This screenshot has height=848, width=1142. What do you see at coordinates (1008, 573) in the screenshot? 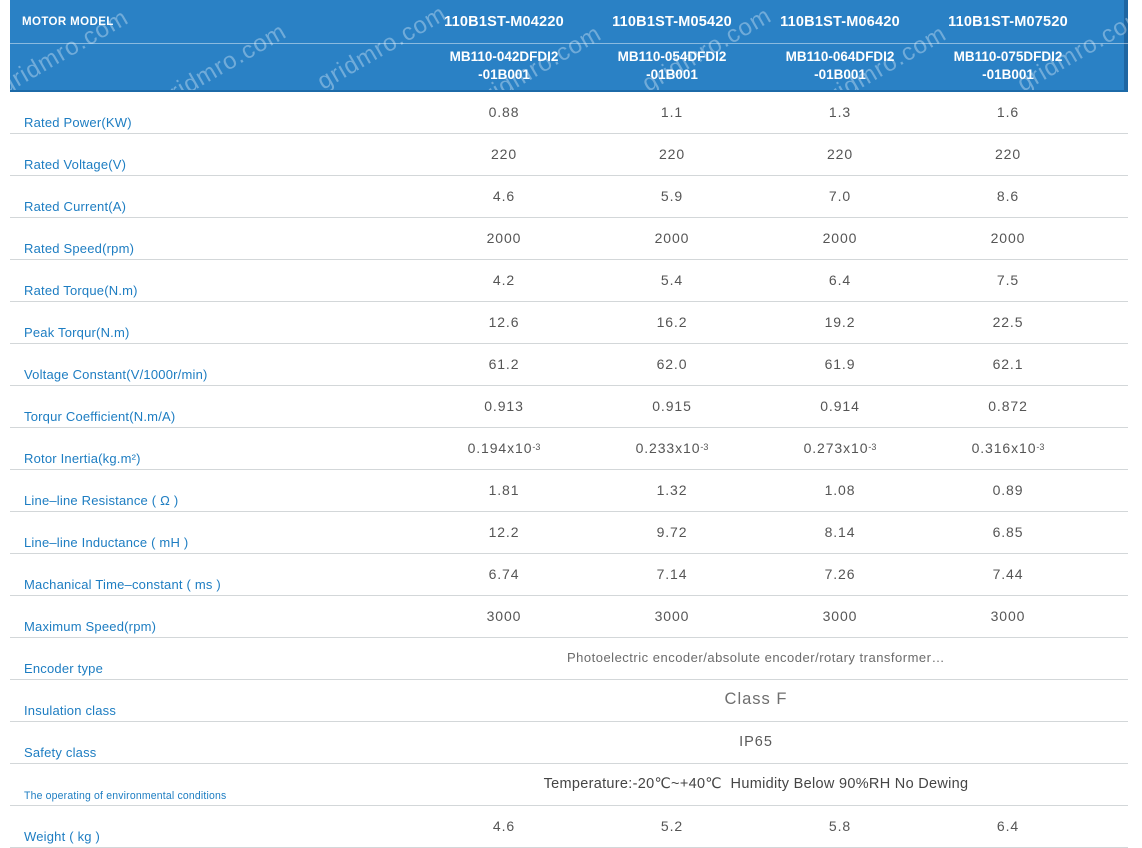
I see `cell-value: 7.44` at bounding box center [1008, 573].